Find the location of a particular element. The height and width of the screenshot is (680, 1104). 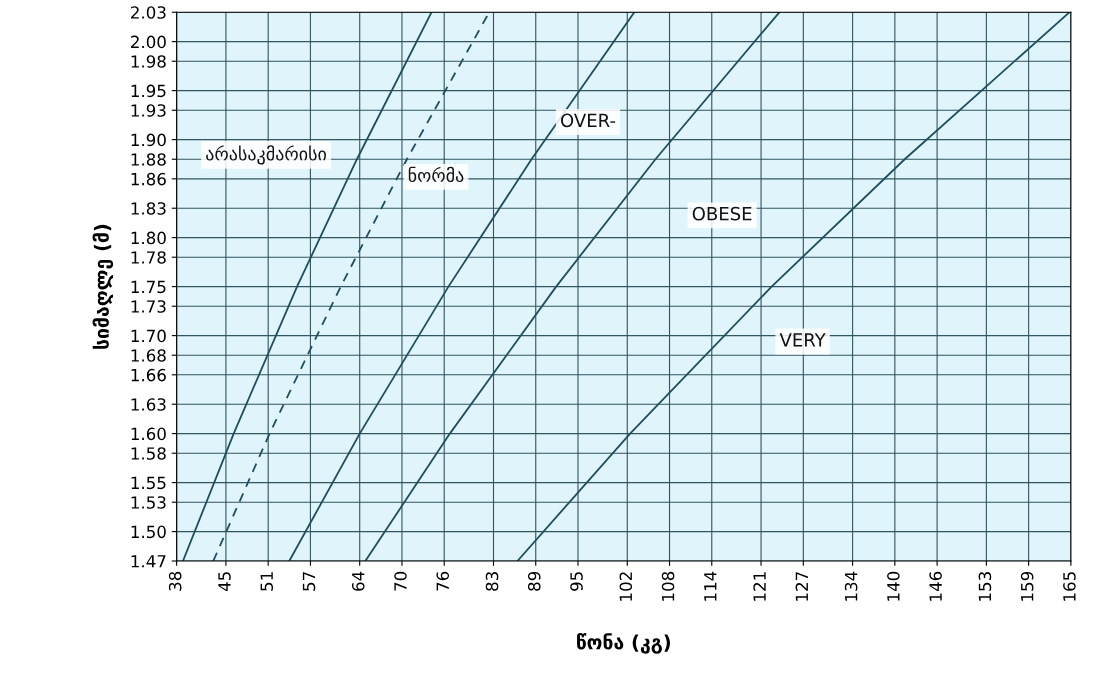

y-tick-label: 1.90 is located at coordinates (148, 140).